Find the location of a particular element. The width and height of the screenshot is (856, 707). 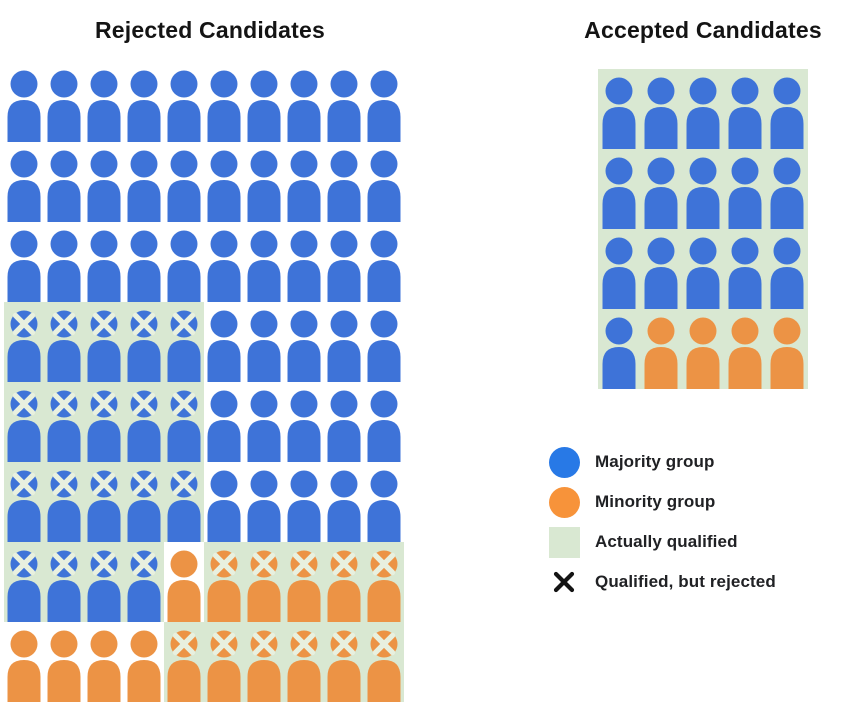

legend-label-minority: Minority group is located at coordinates (655, 501).